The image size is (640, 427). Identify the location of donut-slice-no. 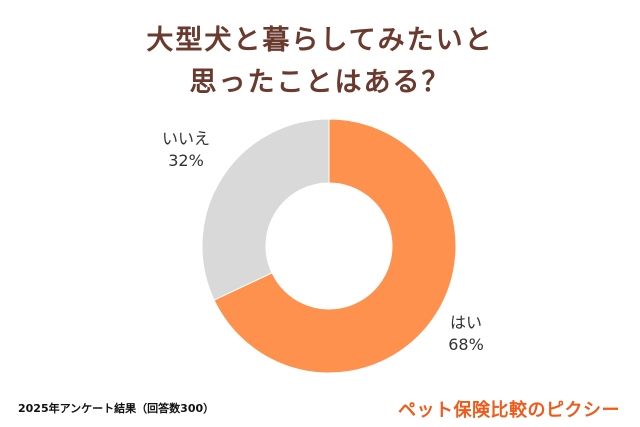
(265, 209).